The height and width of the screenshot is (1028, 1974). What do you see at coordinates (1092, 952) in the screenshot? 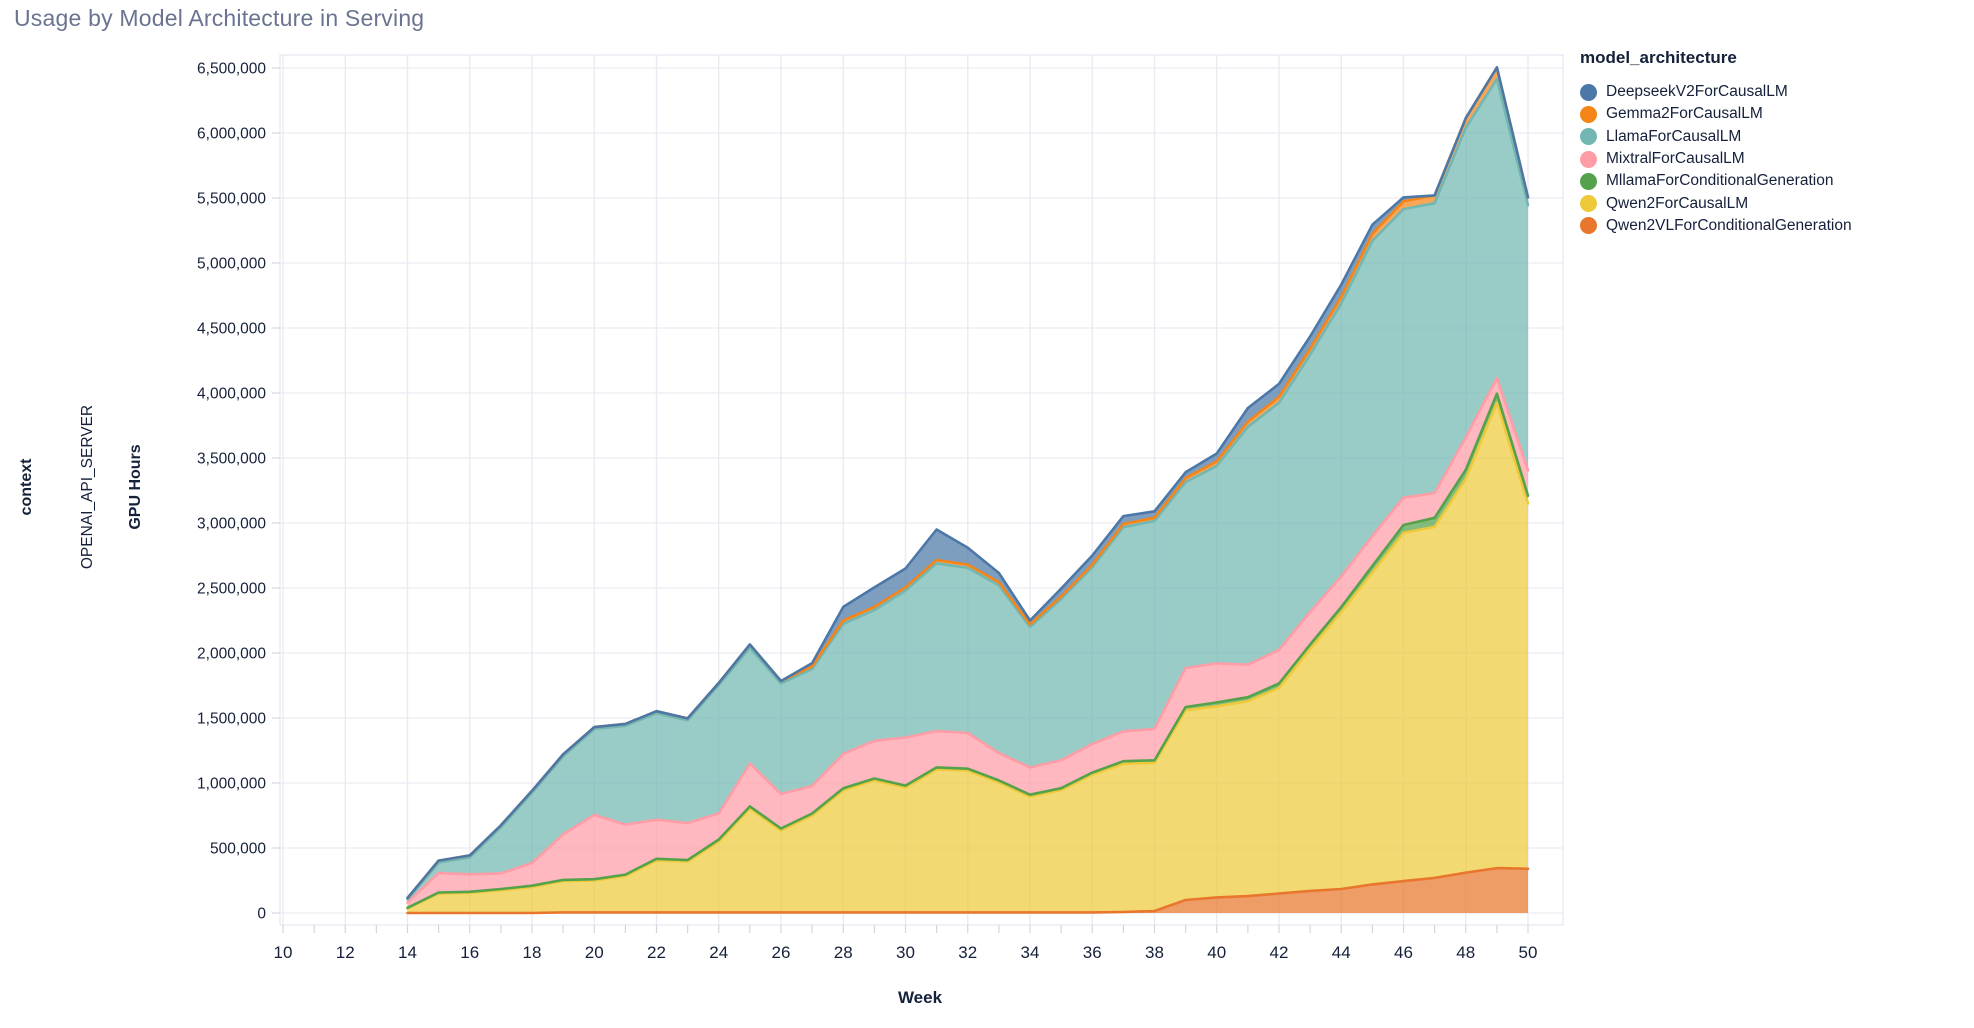
I see `x-tick-label: 36` at bounding box center [1092, 952].